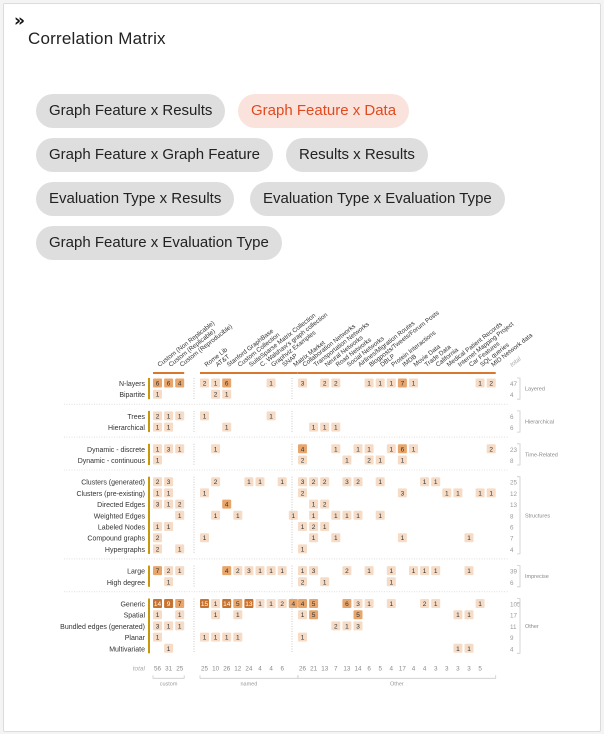 The width and height of the screenshot is (604, 734). Describe the element at coordinates (116, 450) in the screenshot. I see `row-label: Dynamic - discrete` at that location.